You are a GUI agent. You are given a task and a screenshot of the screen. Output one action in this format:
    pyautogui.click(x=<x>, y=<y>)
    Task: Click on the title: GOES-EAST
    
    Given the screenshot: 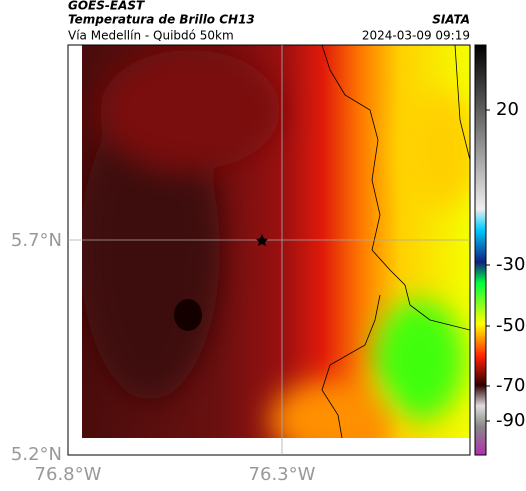 What is the action you would take?
    pyautogui.click(x=106, y=6)
    